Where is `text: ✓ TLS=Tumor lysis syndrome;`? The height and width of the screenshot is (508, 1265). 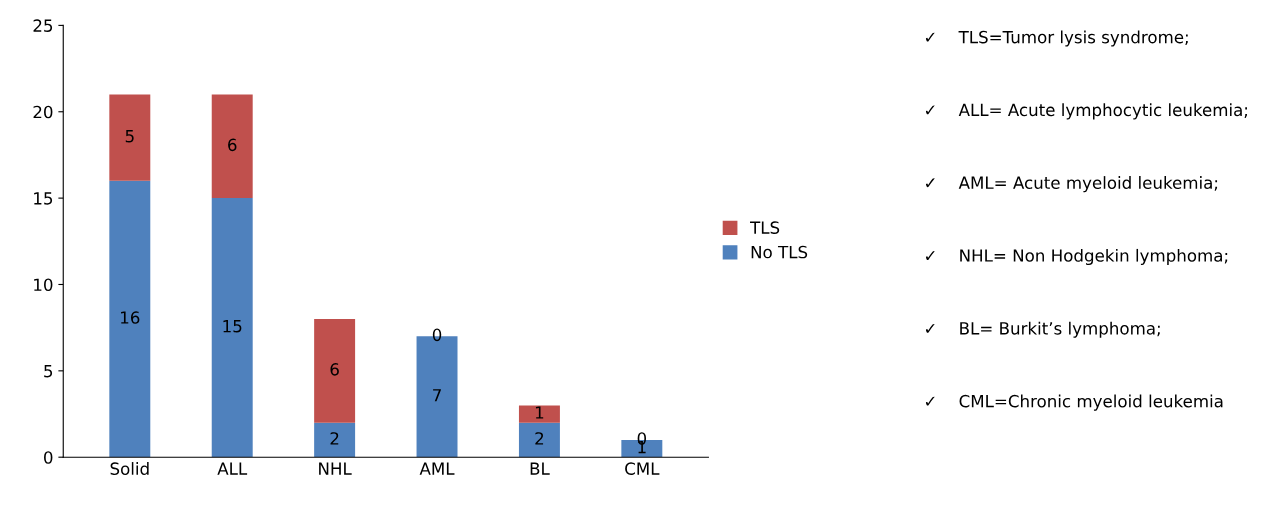 text: ✓ TLS=Tumor lysis syndrome; is located at coordinates (1056, 38).